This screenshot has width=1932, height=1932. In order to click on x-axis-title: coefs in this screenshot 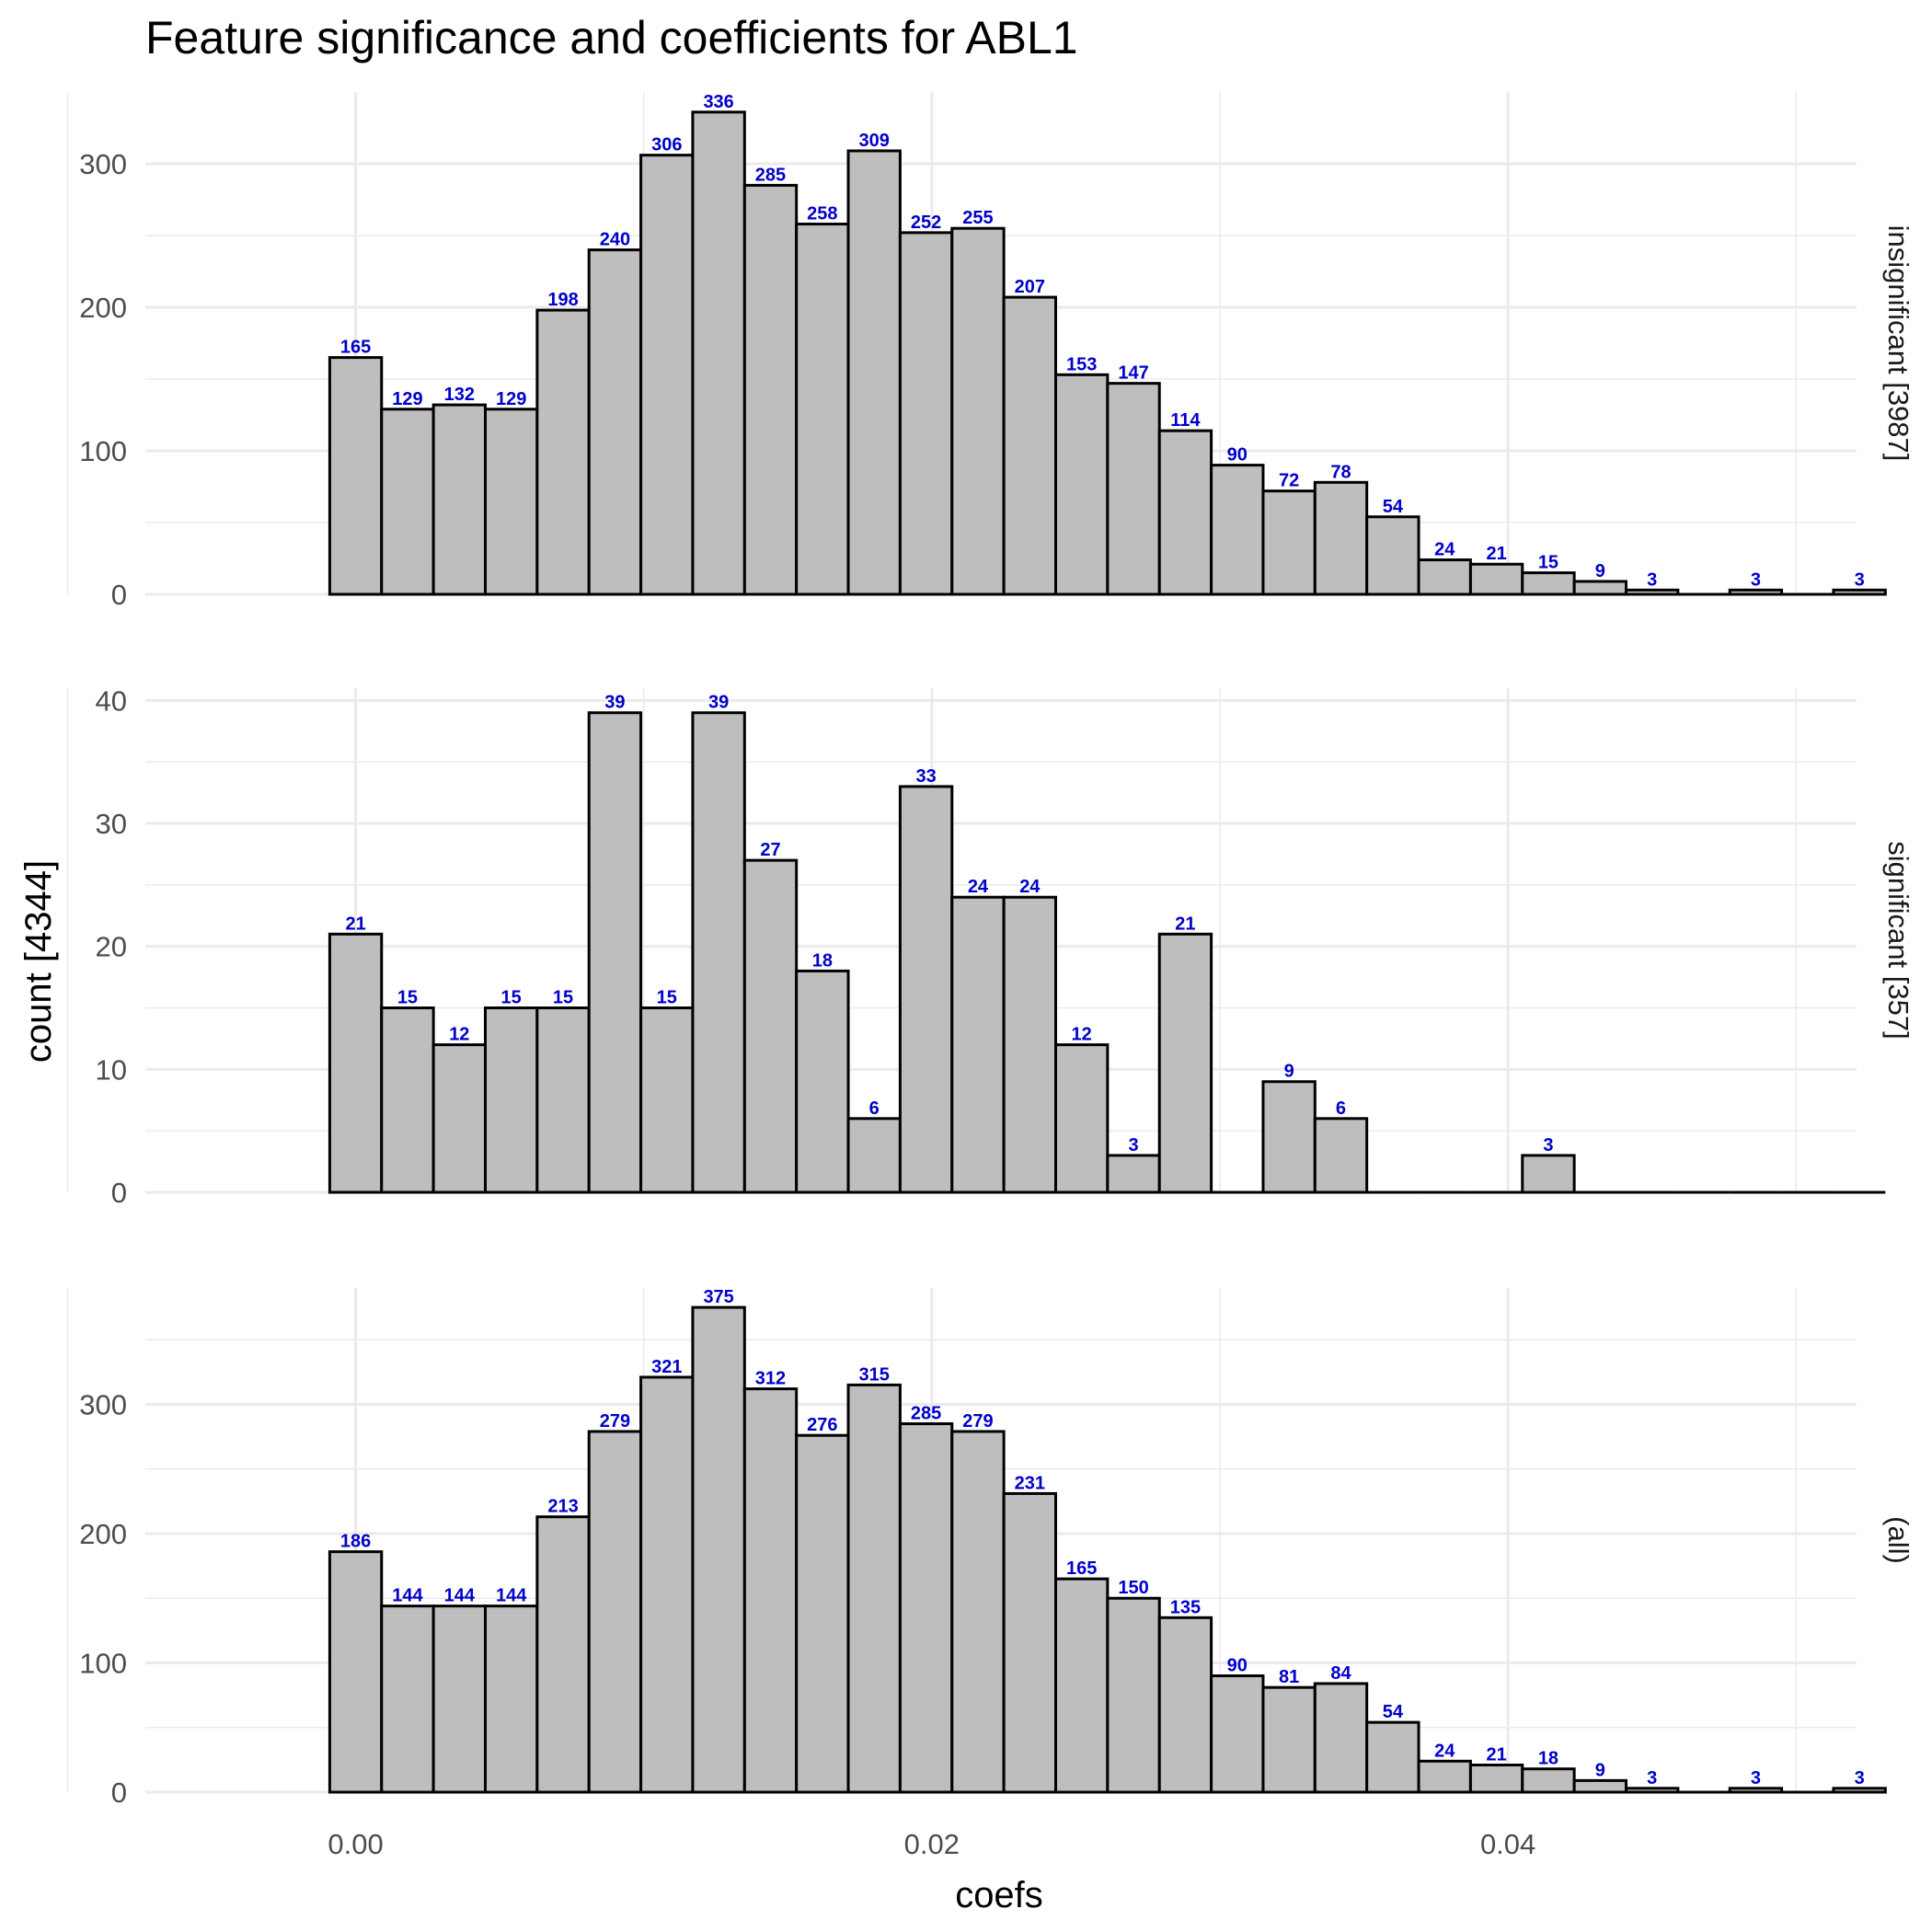, I will do `click(999, 1895)`.